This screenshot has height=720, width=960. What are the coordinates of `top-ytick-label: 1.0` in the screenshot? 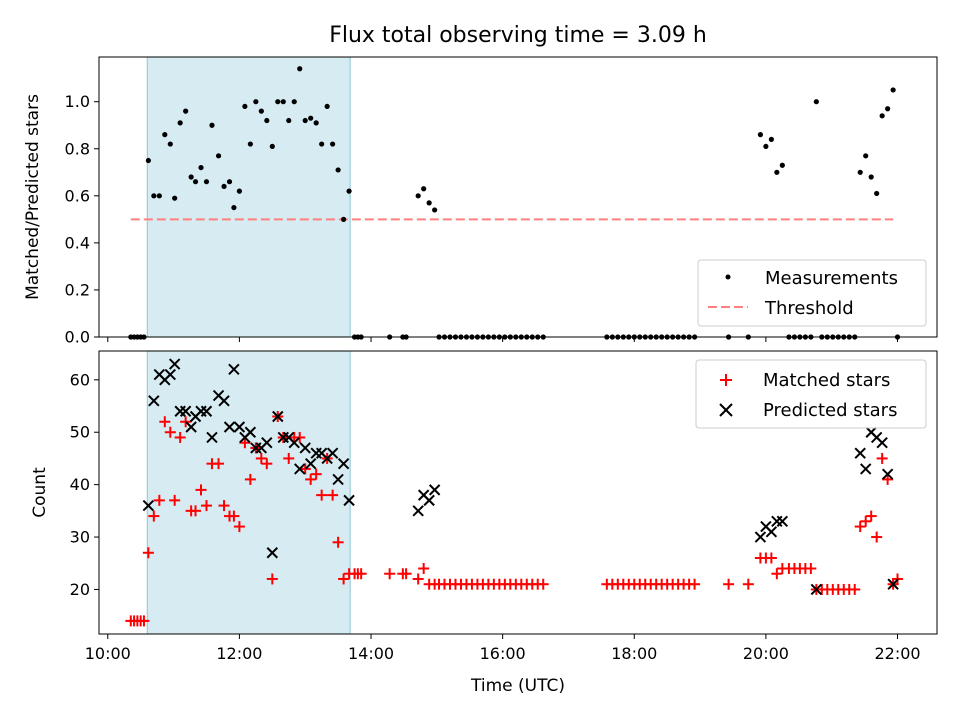 It's located at (77, 101).